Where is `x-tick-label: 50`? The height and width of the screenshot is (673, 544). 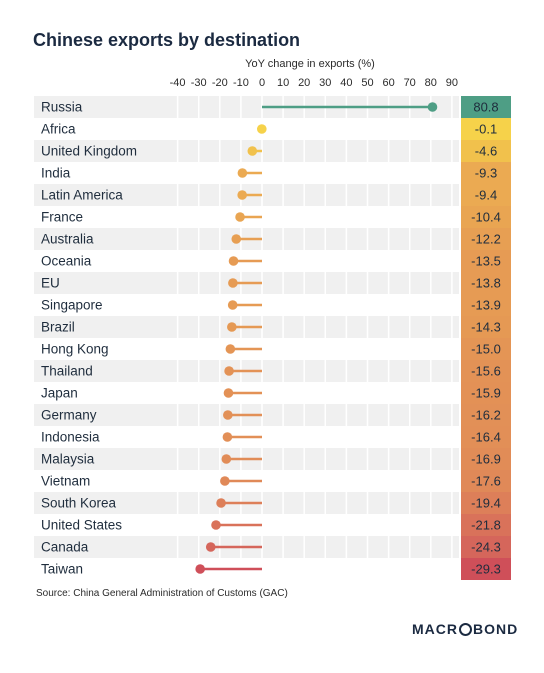
x-tick-label: 50 is located at coordinates (367, 83).